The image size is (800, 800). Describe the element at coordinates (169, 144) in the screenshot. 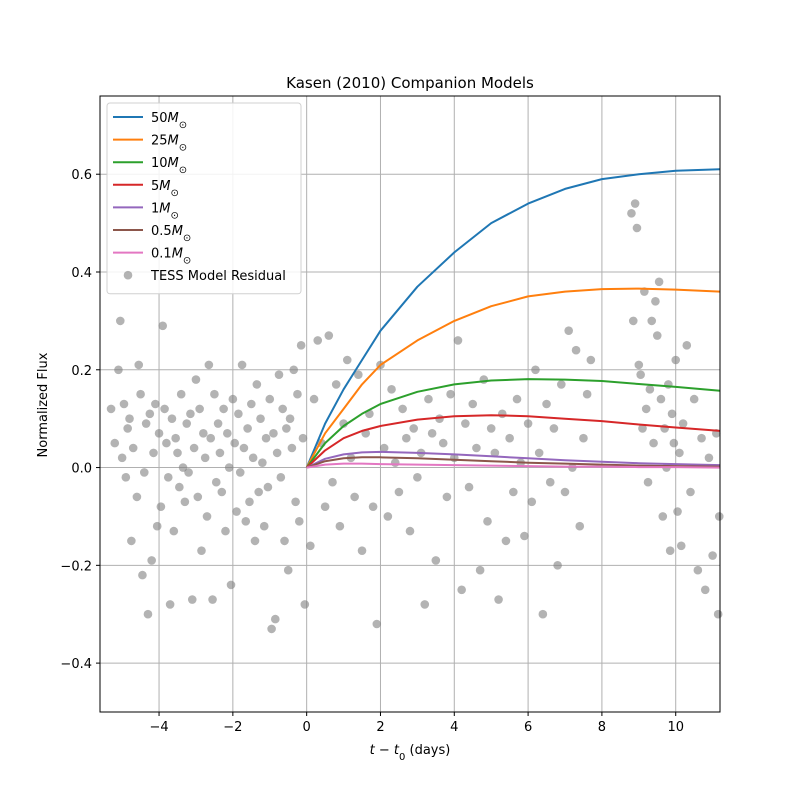

I see `legend-label: 25M⊙` at that location.